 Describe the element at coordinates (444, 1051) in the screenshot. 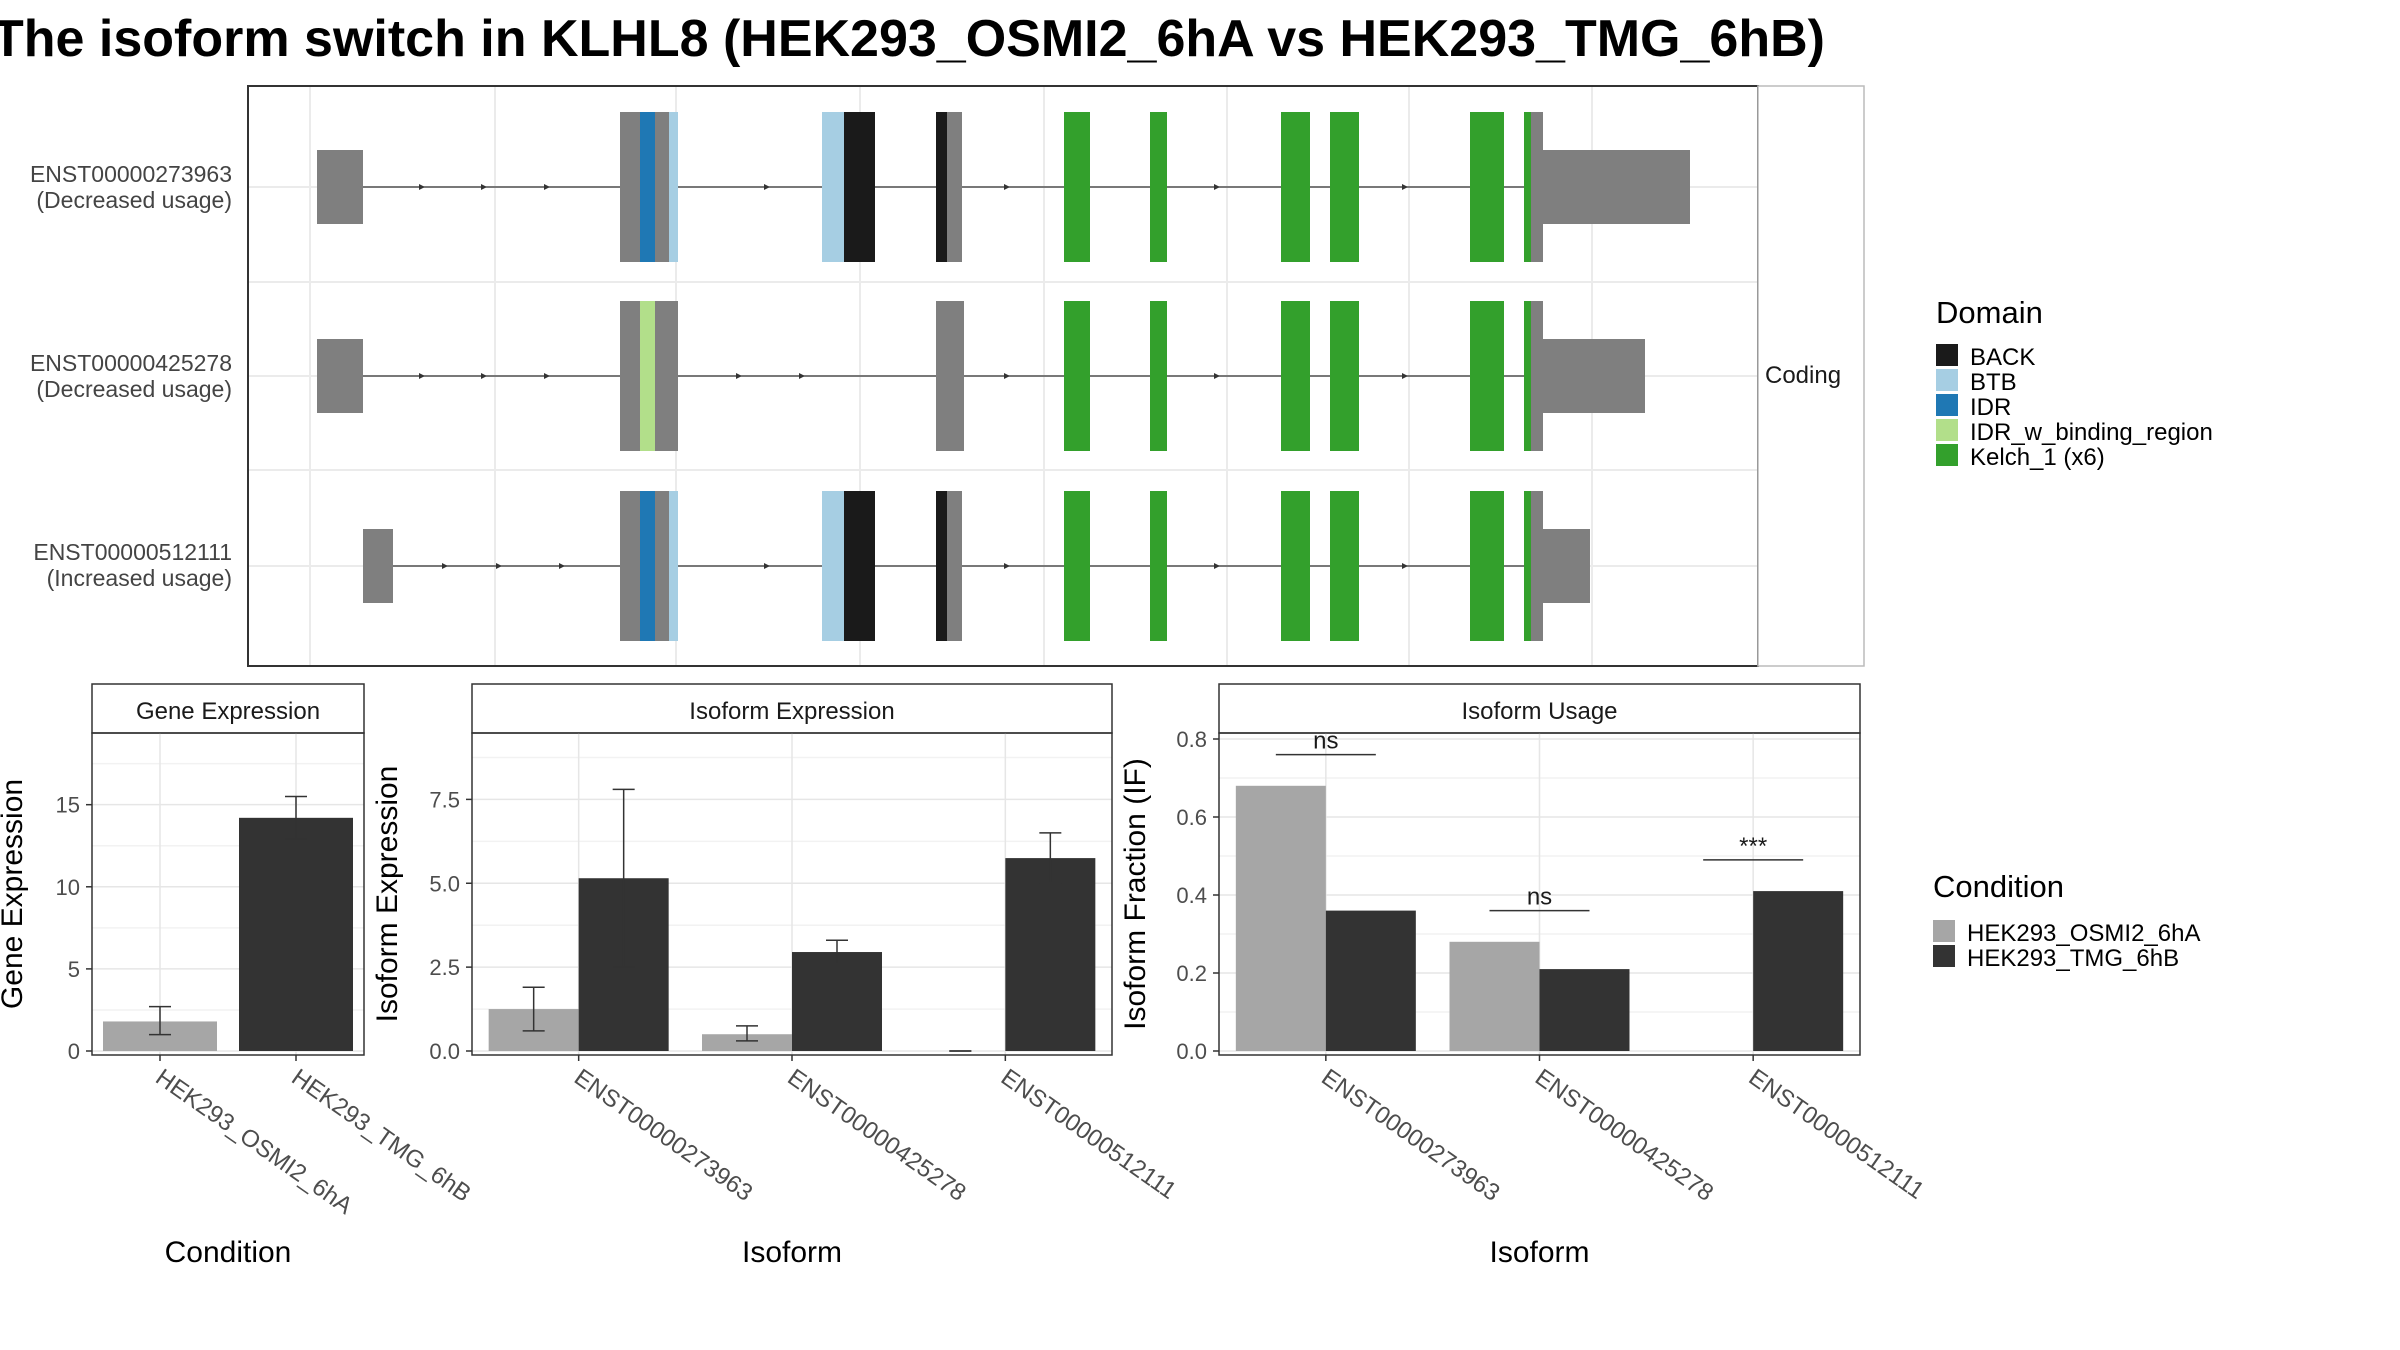

I see `c1-ytick-label-0: 0.0` at that location.